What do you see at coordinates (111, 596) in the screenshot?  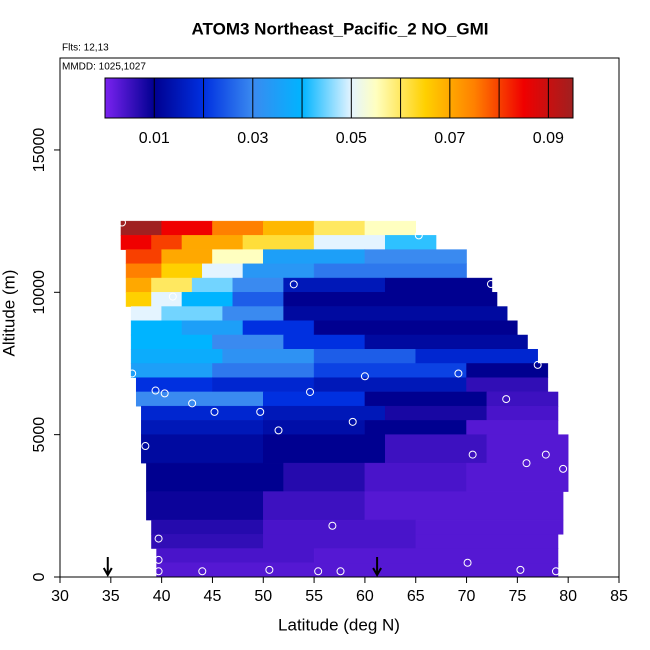 I see `x-tick-label: 35` at bounding box center [111, 596].